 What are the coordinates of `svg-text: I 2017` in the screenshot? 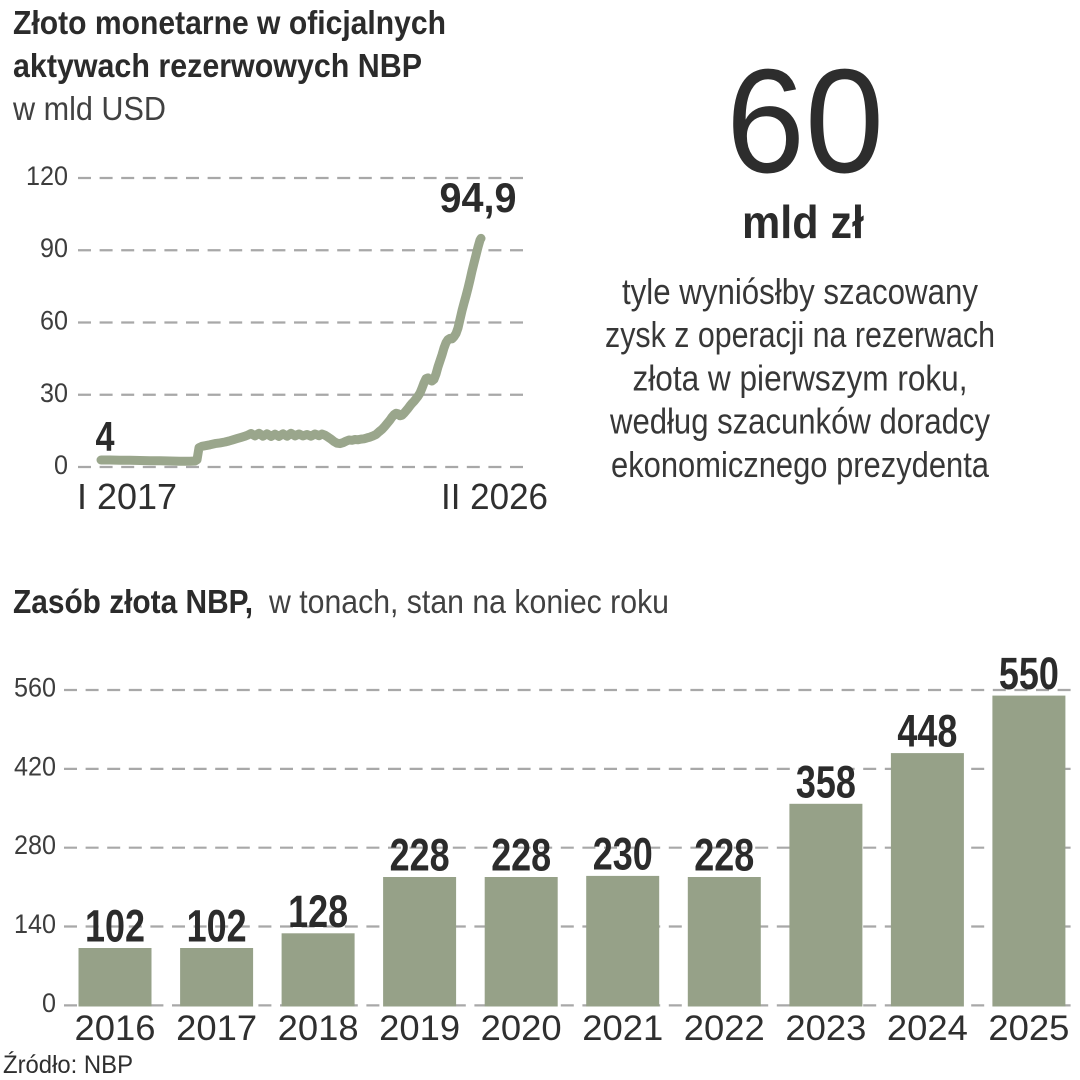 It's located at (127, 496).